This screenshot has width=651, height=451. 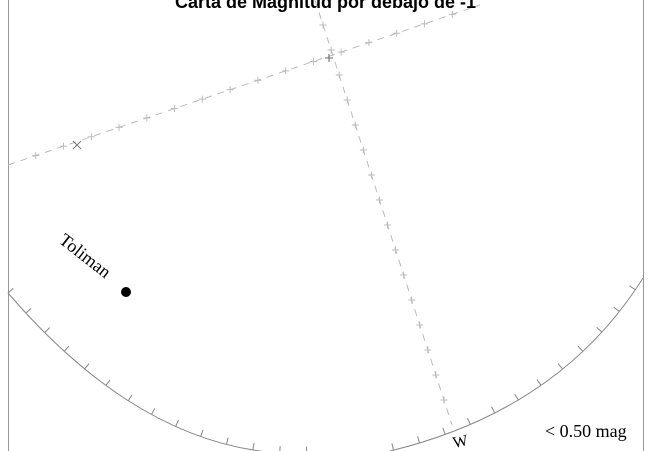 I want to click on grid-marker-x, so click(x=77, y=145).